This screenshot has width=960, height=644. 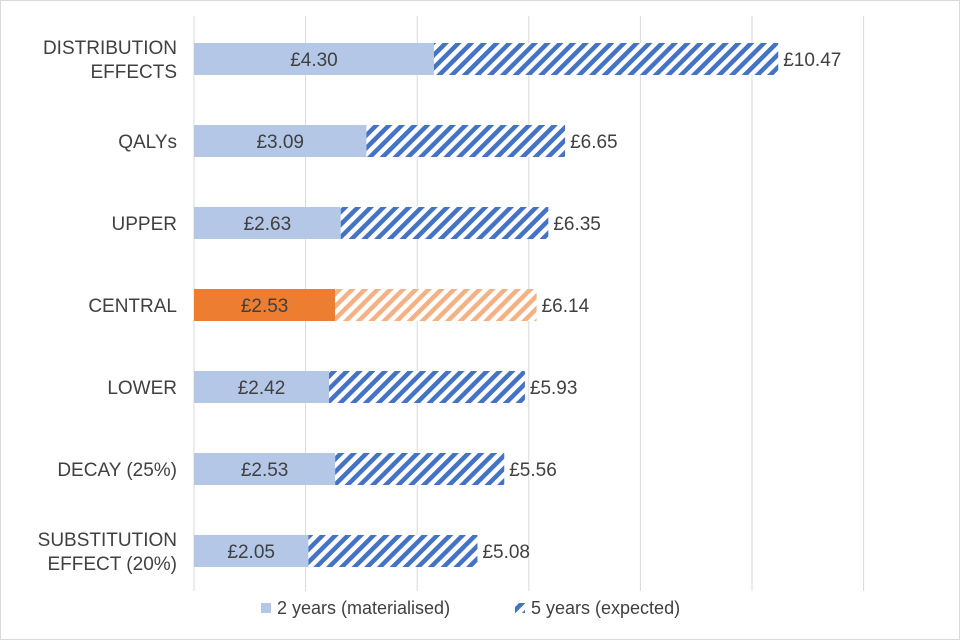 I want to click on data-label-2-years: £2.42, so click(x=262, y=388).